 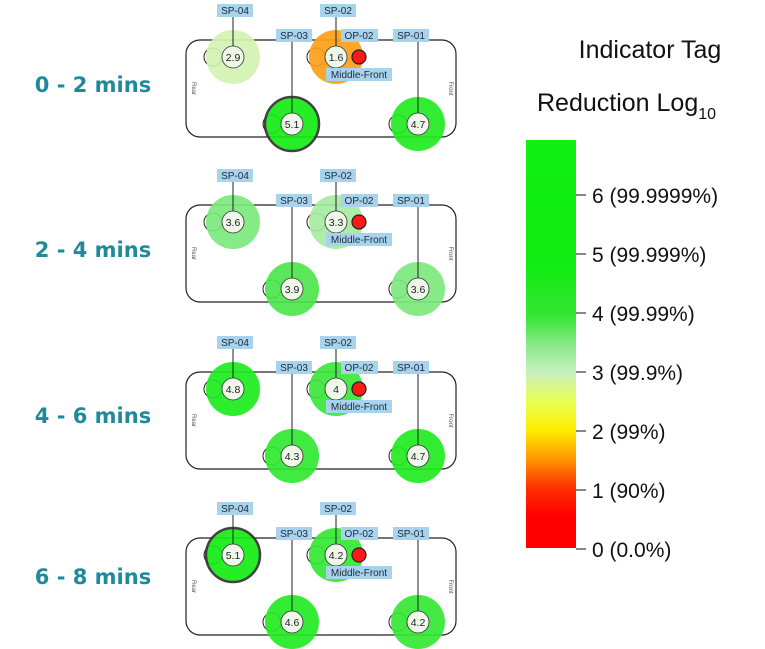 I want to click on reduction-value: 4.6, so click(x=292, y=623).